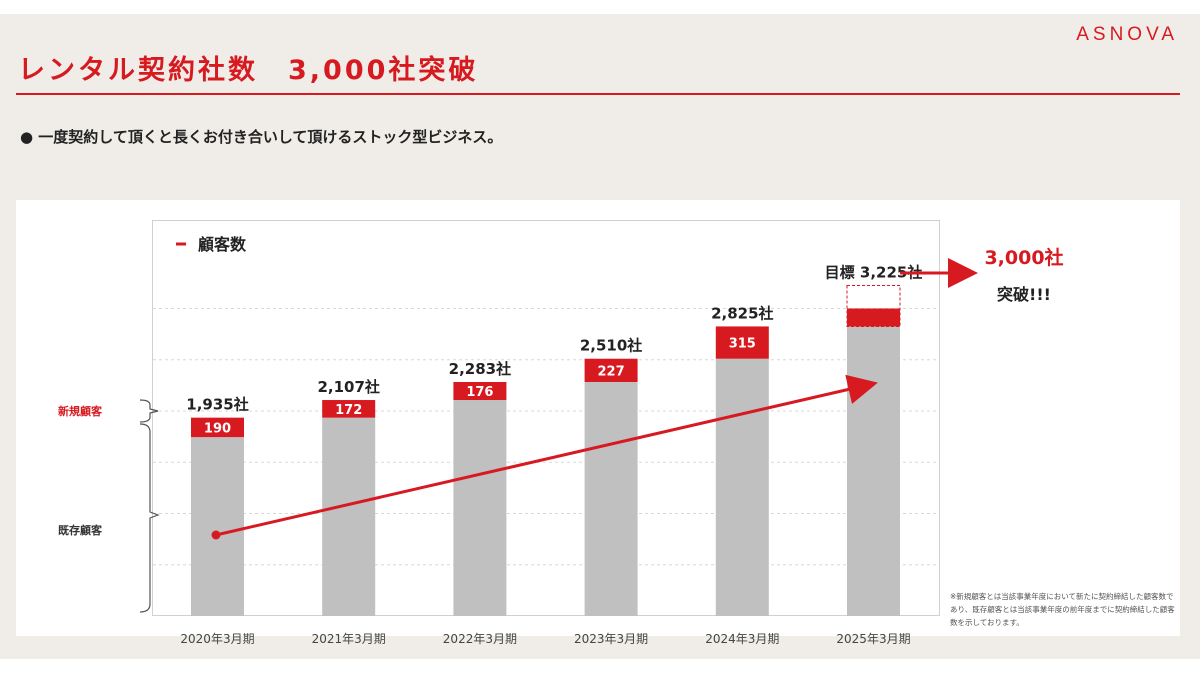 This screenshot has height=675, width=1200. Describe the element at coordinates (742, 313) in the screenshot. I see `total-label-4: 2,825社` at that location.